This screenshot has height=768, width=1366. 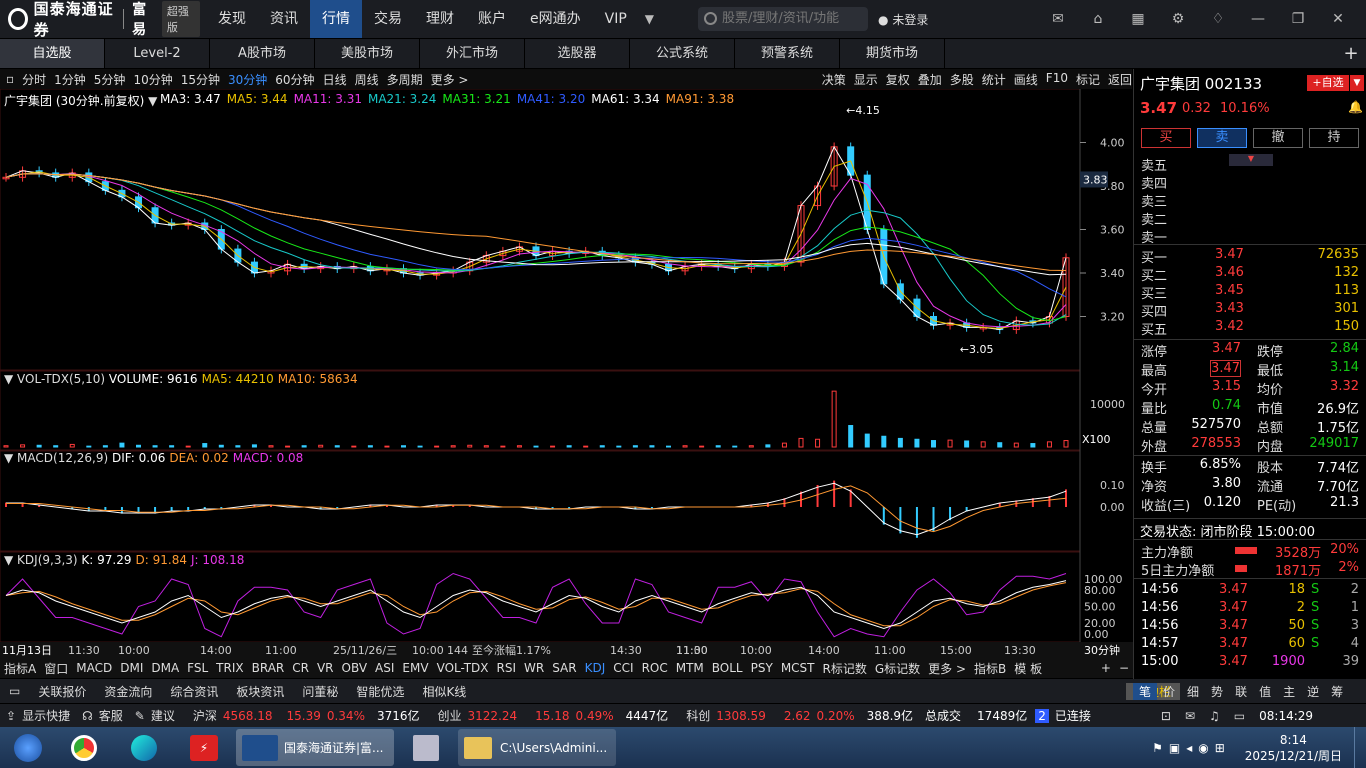 I want to click on buy-level-row: 买五 3.42 150, so click(x=1250, y=328).